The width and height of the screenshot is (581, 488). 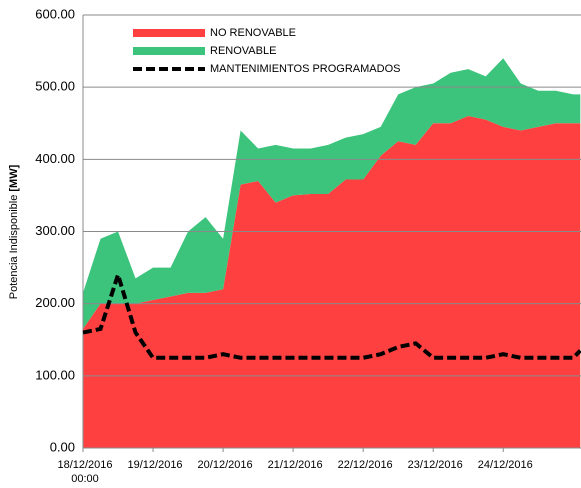 What do you see at coordinates (155, 465) in the screenshot?
I see `x-tick-label: 19/12/2016` at bounding box center [155, 465].